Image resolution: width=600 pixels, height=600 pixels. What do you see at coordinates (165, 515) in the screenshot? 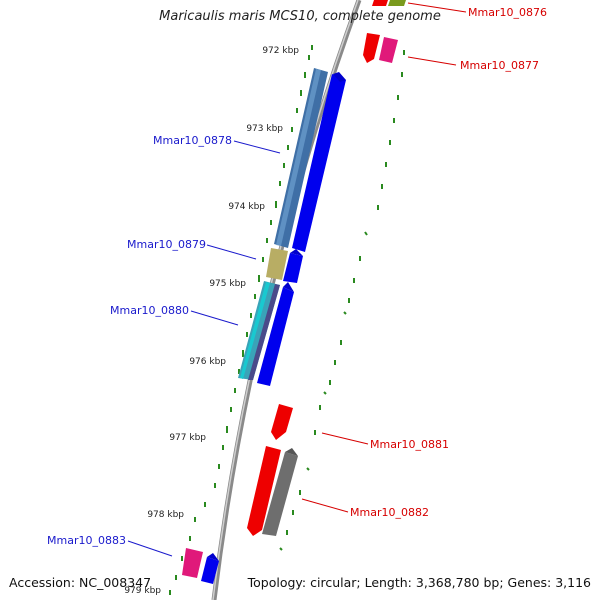
I see `scale-label-978: 978 kbp` at bounding box center [165, 515].